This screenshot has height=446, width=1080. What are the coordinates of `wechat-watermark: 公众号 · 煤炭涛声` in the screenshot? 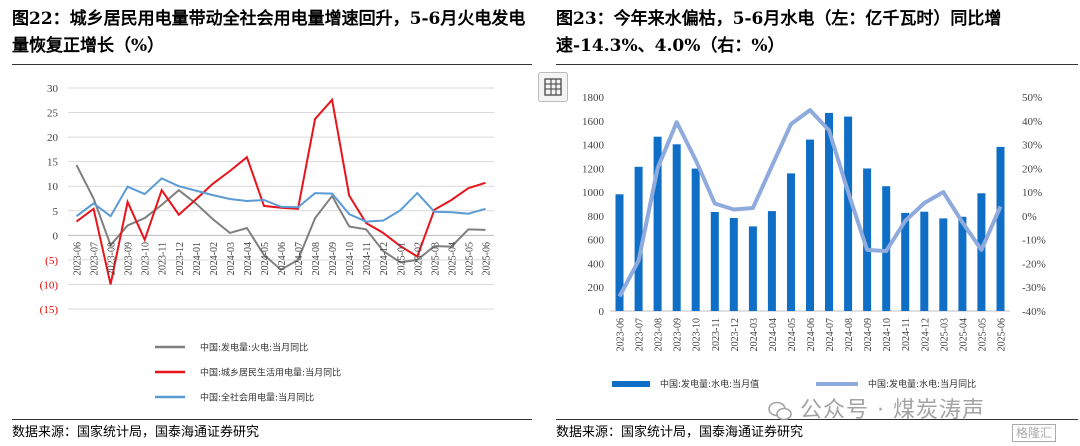 It's located at (876, 408).